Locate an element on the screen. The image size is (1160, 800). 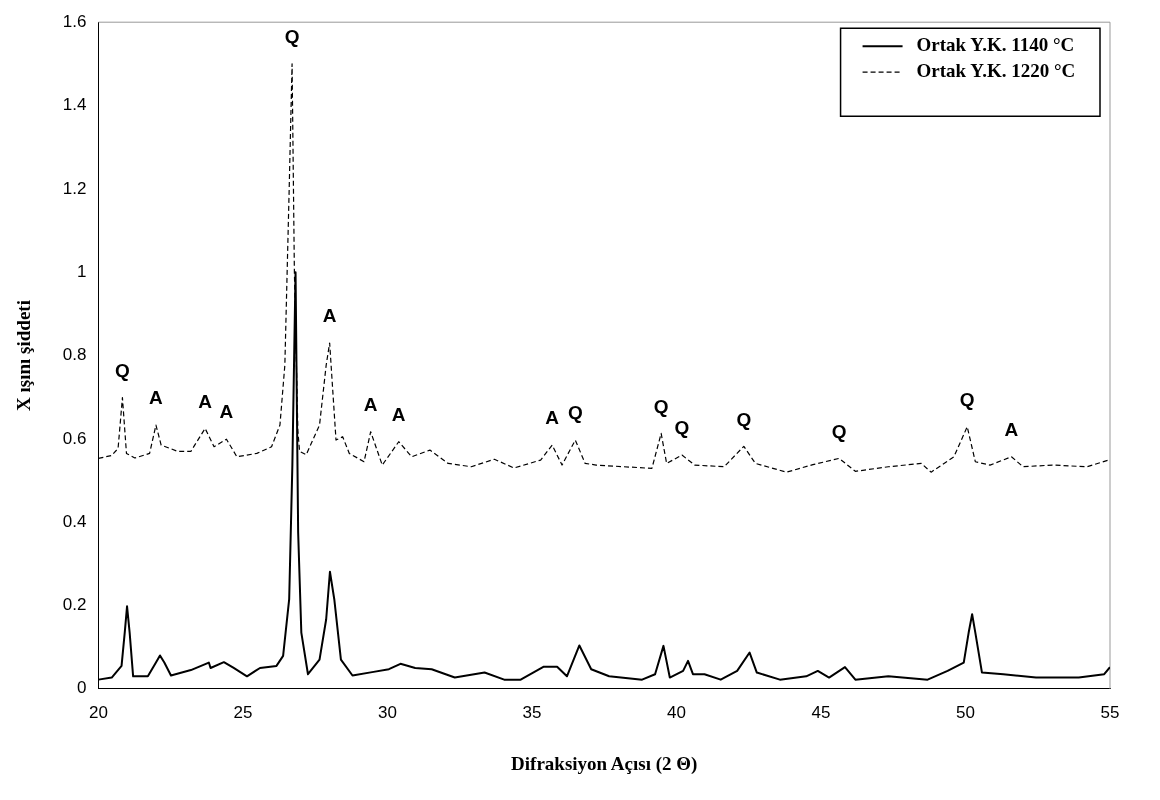
y-tick-label: 1.2 is located at coordinates (74, 188).